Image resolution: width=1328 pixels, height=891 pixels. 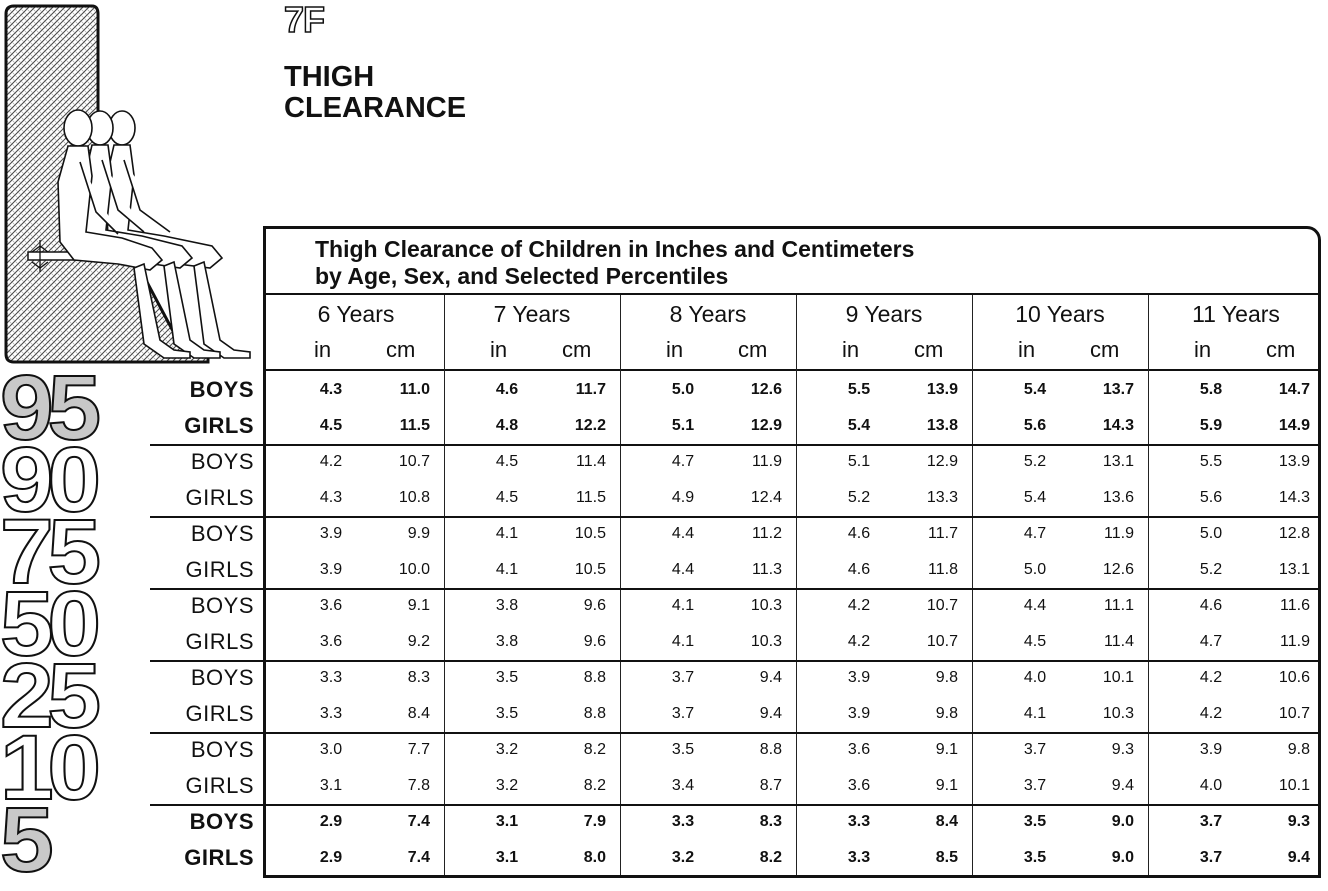 What do you see at coordinates (766, 641) in the screenshot?
I see `cell-cm: 10.3` at bounding box center [766, 641].